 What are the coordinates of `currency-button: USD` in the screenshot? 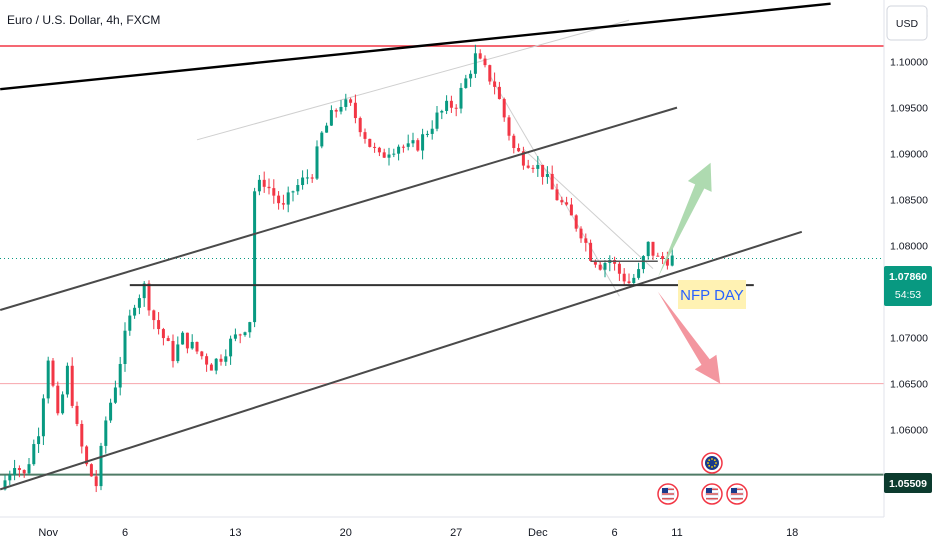 It's located at (907, 23).